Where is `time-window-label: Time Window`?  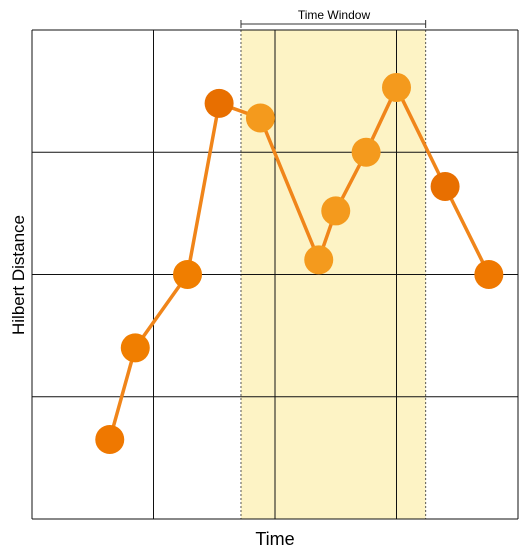 time-window-label: Time Window is located at coordinates (334, 15).